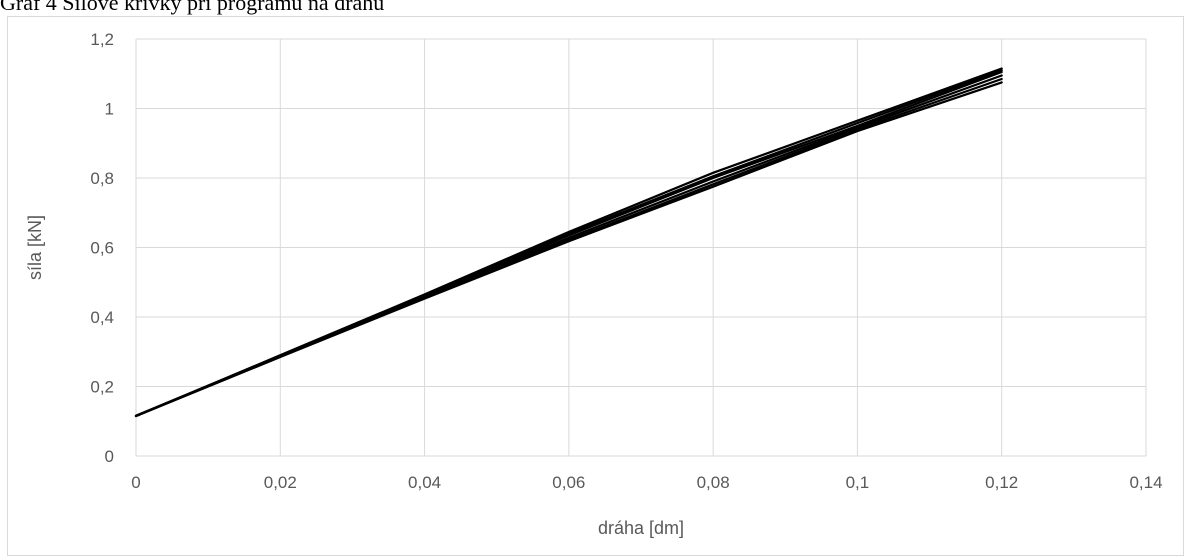 The width and height of the screenshot is (1187, 558). What do you see at coordinates (1001, 482) in the screenshot?
I see `x-tick-label: 0,12` at bounding box center [1001, 482].